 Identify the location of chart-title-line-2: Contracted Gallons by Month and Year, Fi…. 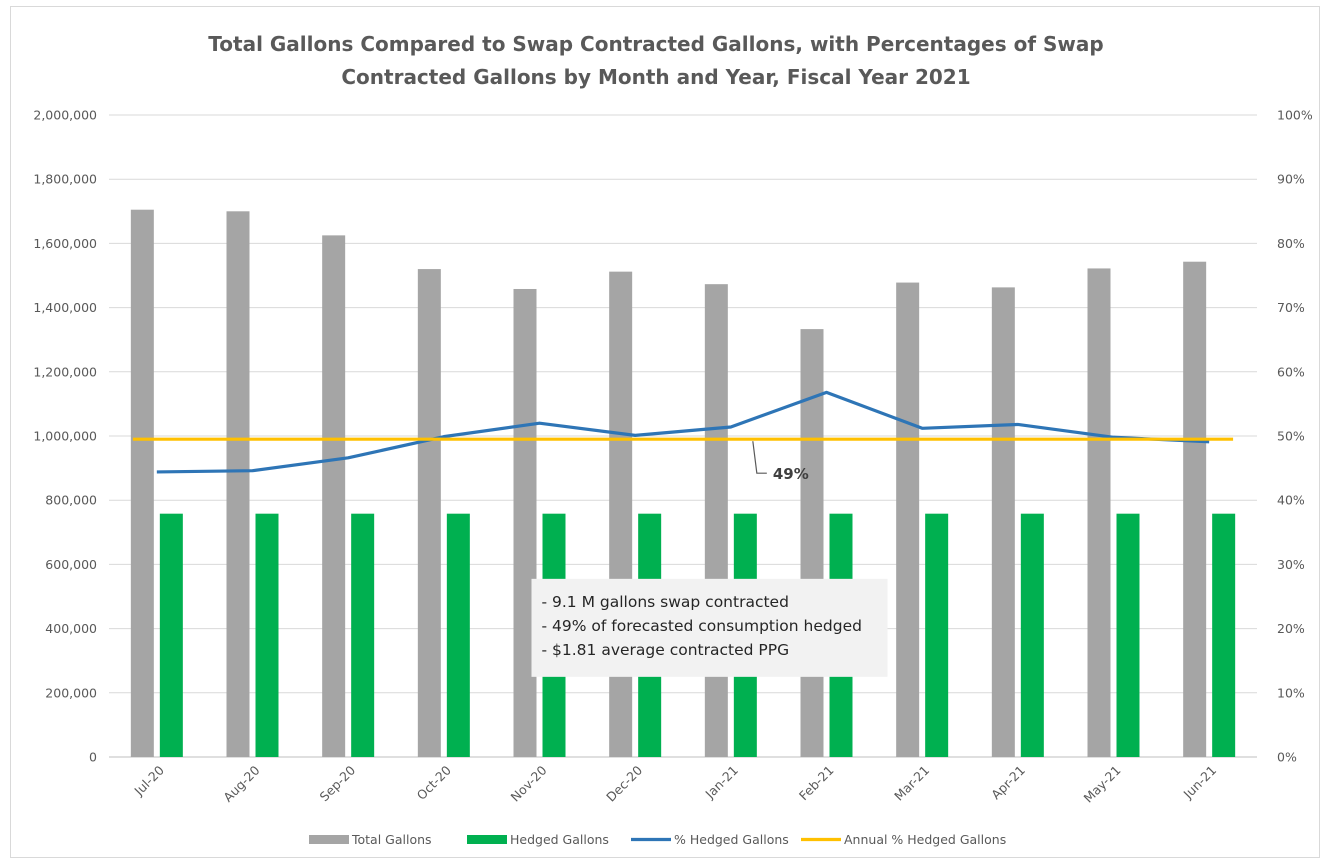
(655, 77).